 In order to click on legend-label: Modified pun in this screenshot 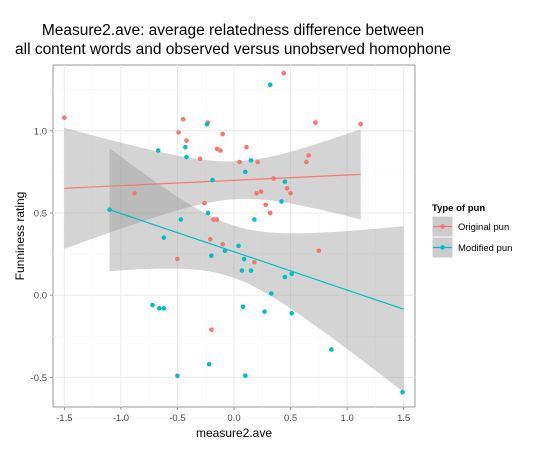, I will do `click(485, 248)`.